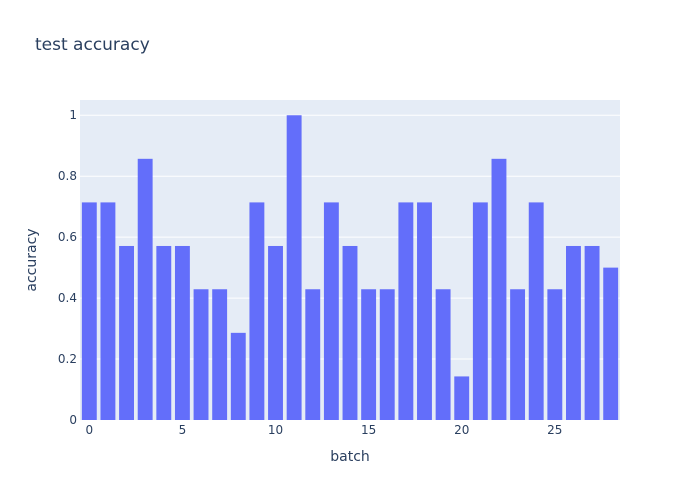 This screenshot has height=500, width=700. Describe the element at coordinates (67, 359) in the screenshot. I see `y-tick-label: 0.2` at that location.